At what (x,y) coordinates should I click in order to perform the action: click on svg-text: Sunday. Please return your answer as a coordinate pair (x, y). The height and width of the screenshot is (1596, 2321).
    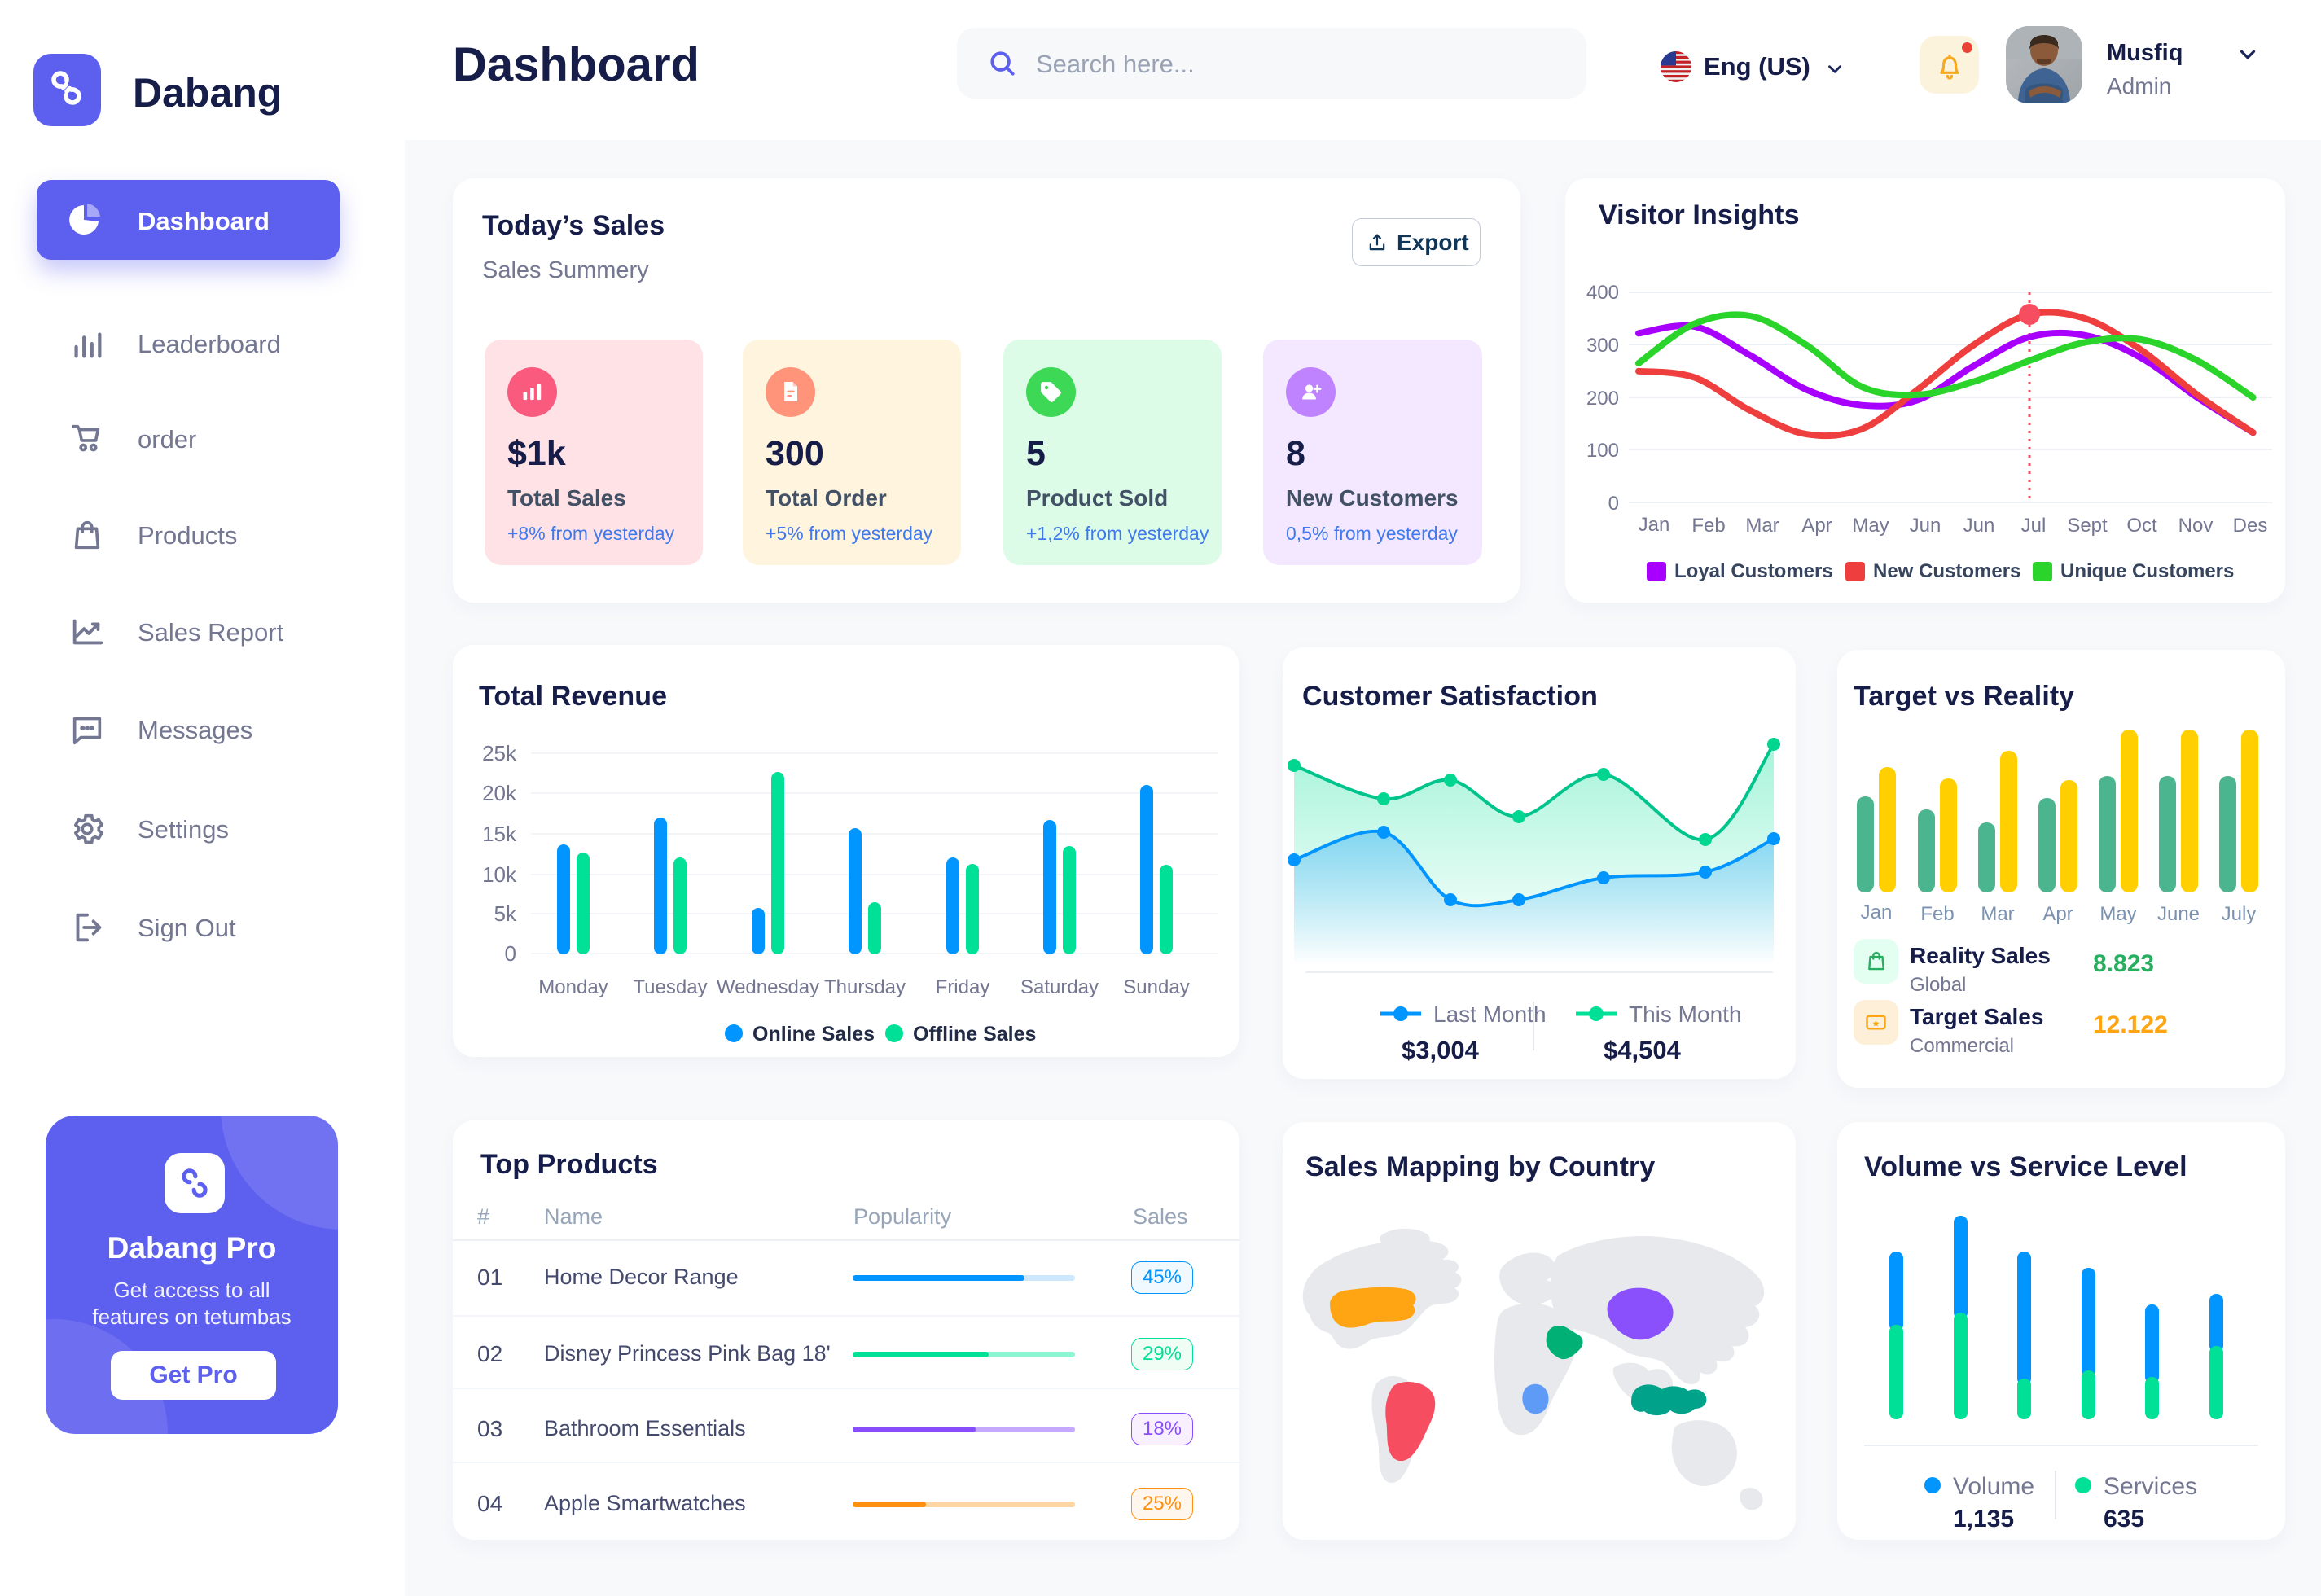
    Looking at the image, I should click on (1156, 987).